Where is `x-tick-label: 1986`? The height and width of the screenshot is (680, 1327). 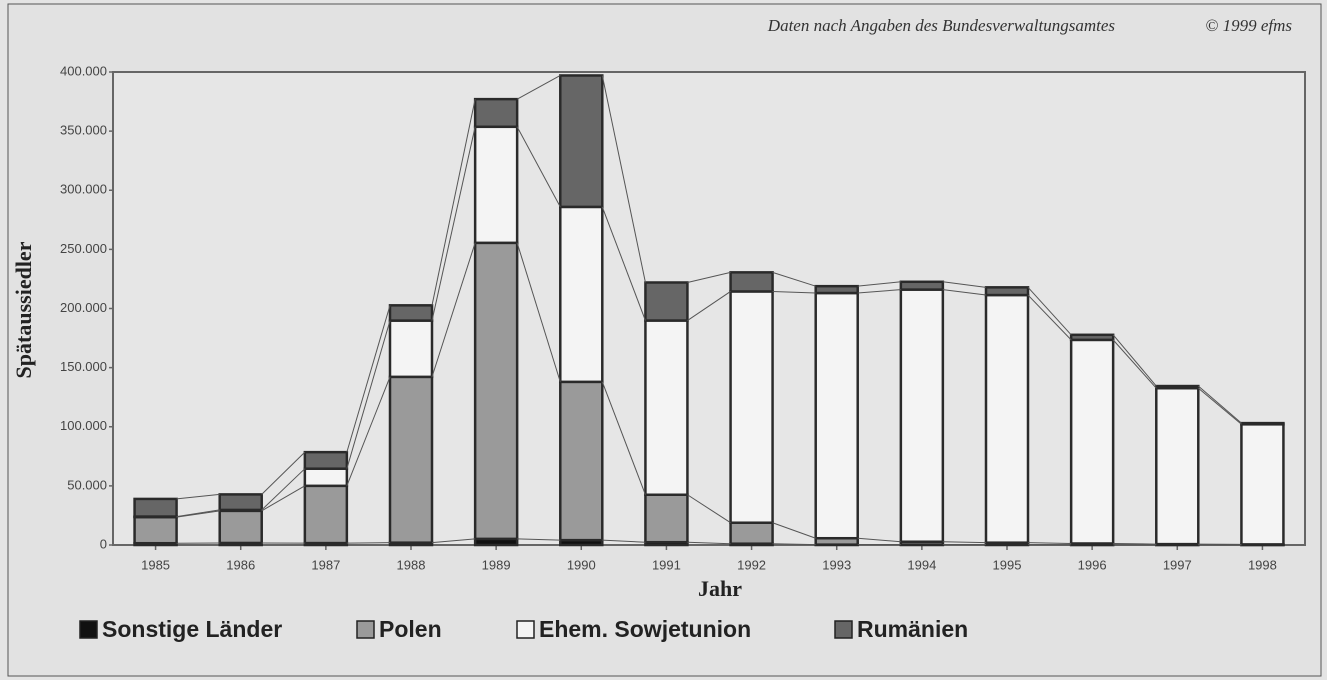
x-tick-label: 1986 is located at coordinates (240, 564).